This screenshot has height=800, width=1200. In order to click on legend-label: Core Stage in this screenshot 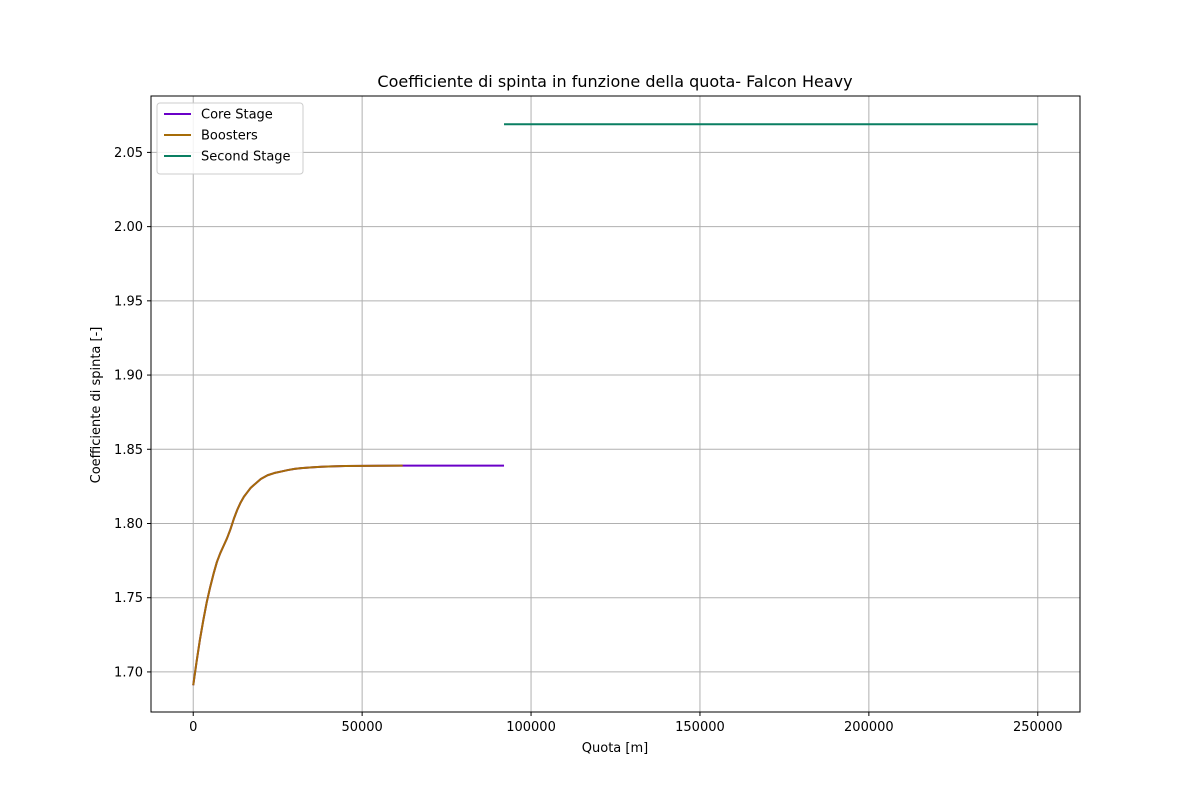, I will do `click(237, 115)`.